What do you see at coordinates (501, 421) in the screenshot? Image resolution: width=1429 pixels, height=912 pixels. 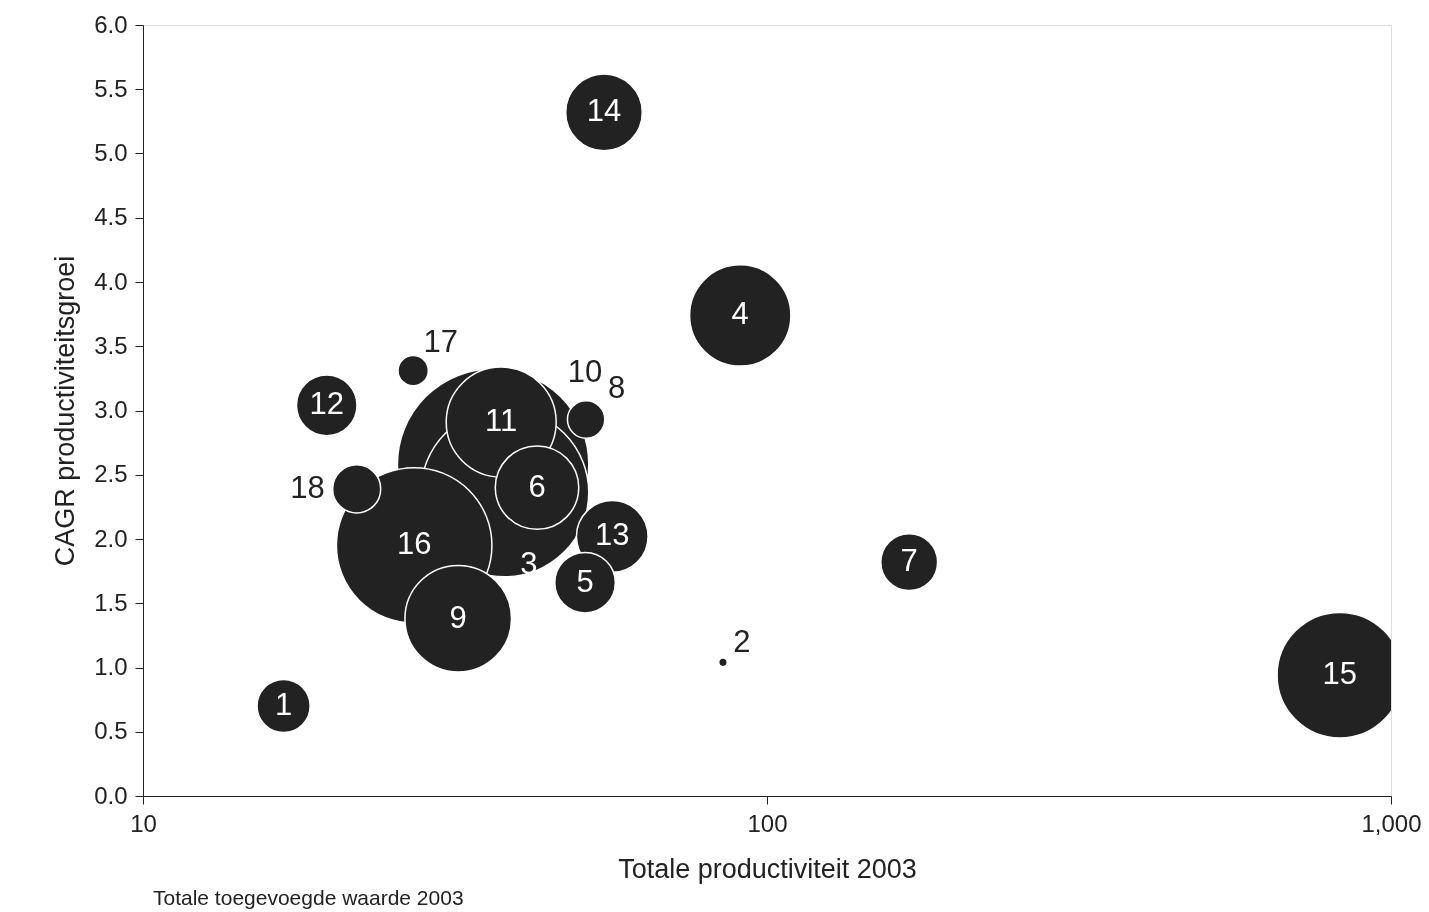 I see `series-label: 11` at bounding box center [501, 421].